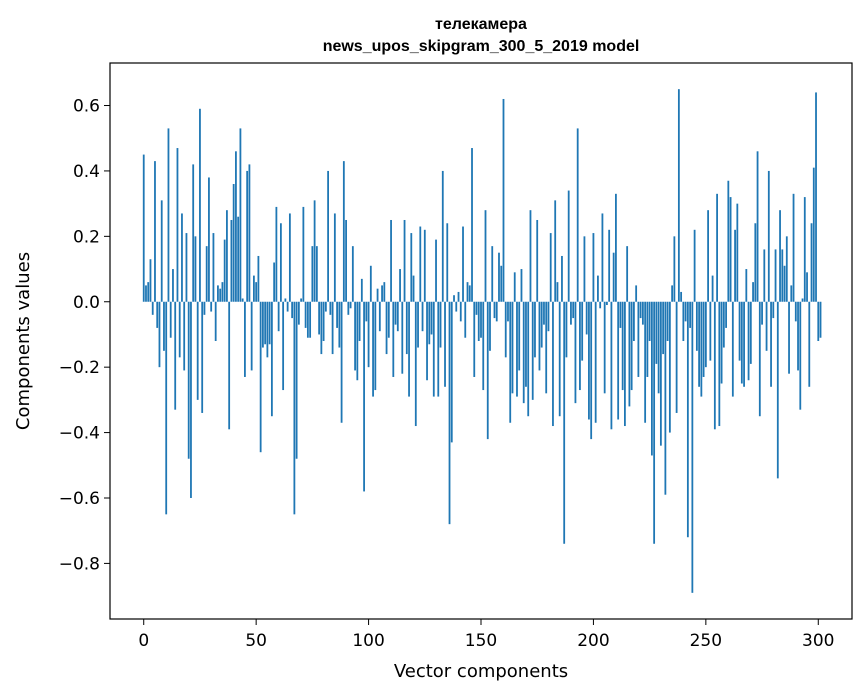 Image resolution: width=867 pixels, height=696 pixels. I want to click on x-axis-label: Vector components, so click(481, 671).